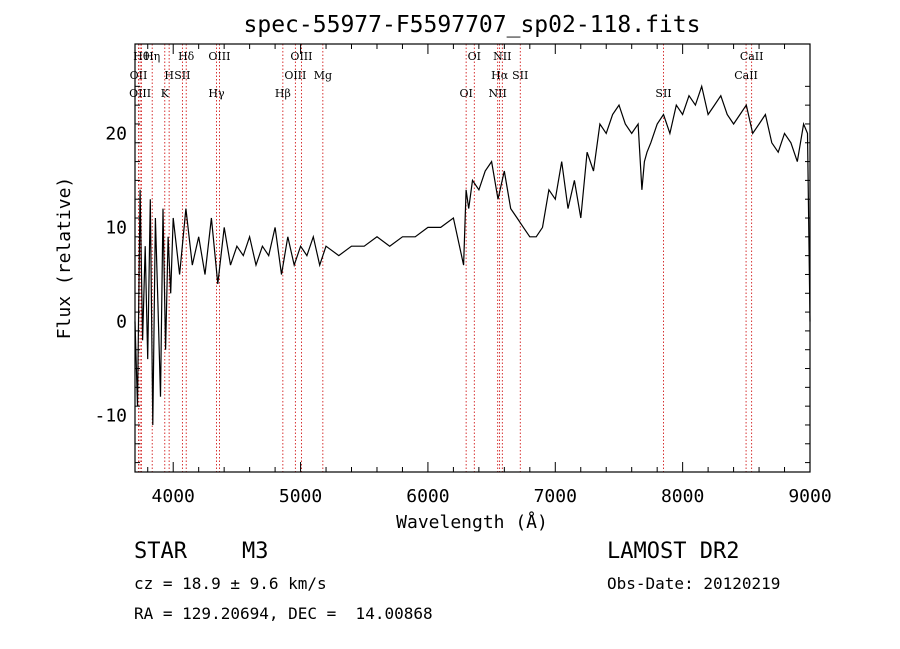 This screenshot has width=900, height=649. What do you see at coordinates (141, 56) in the screenshot?
I see `spectral-line-label: Hθ` at bounding box center [141, 56].